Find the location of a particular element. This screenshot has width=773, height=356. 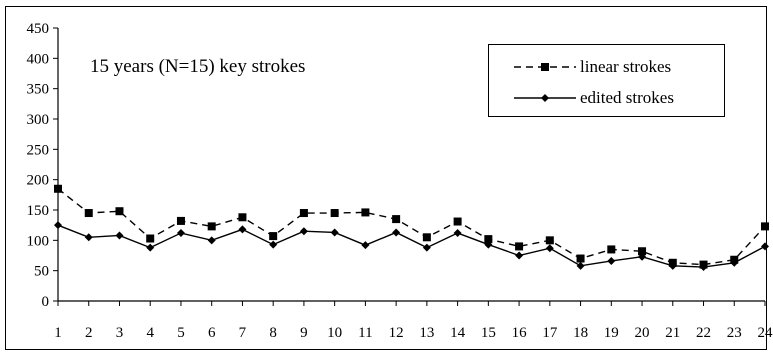

chart-title: 15 years (N=15) key strokes is located at coordinates (197, 66).